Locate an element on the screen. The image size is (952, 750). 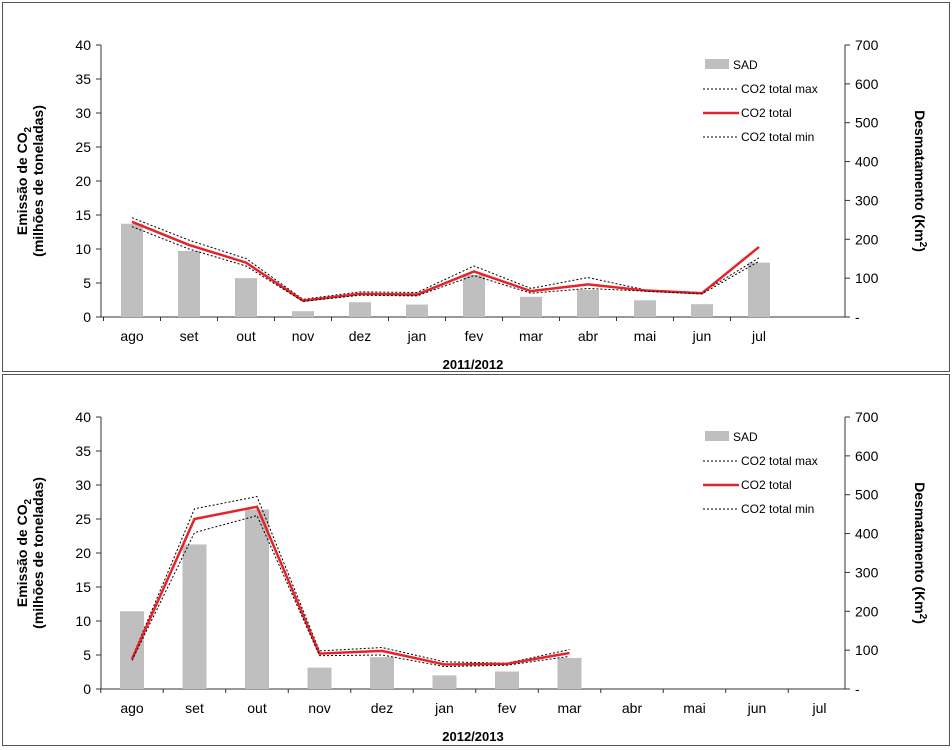
left-axis-tick-label: 10 is located at coordinates (83, 621).